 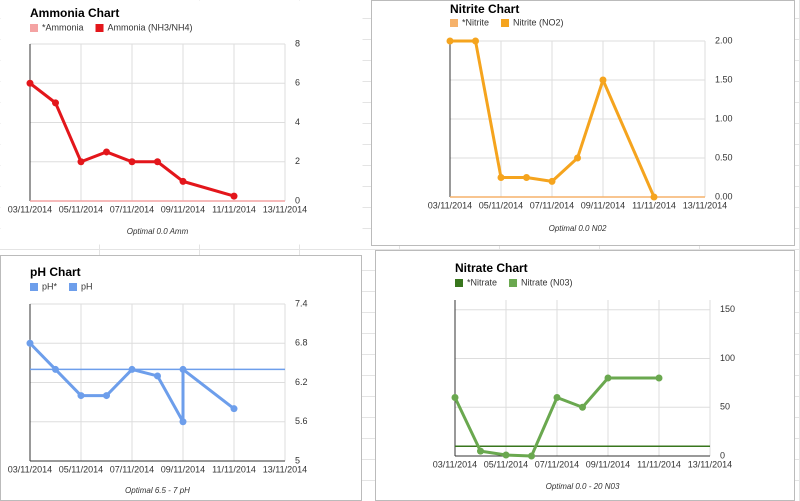 What do you see at coordinates (491, 268) in the screenshot?
I see `chart-title: Nitrate Chart` at bounding box center [491, 268].